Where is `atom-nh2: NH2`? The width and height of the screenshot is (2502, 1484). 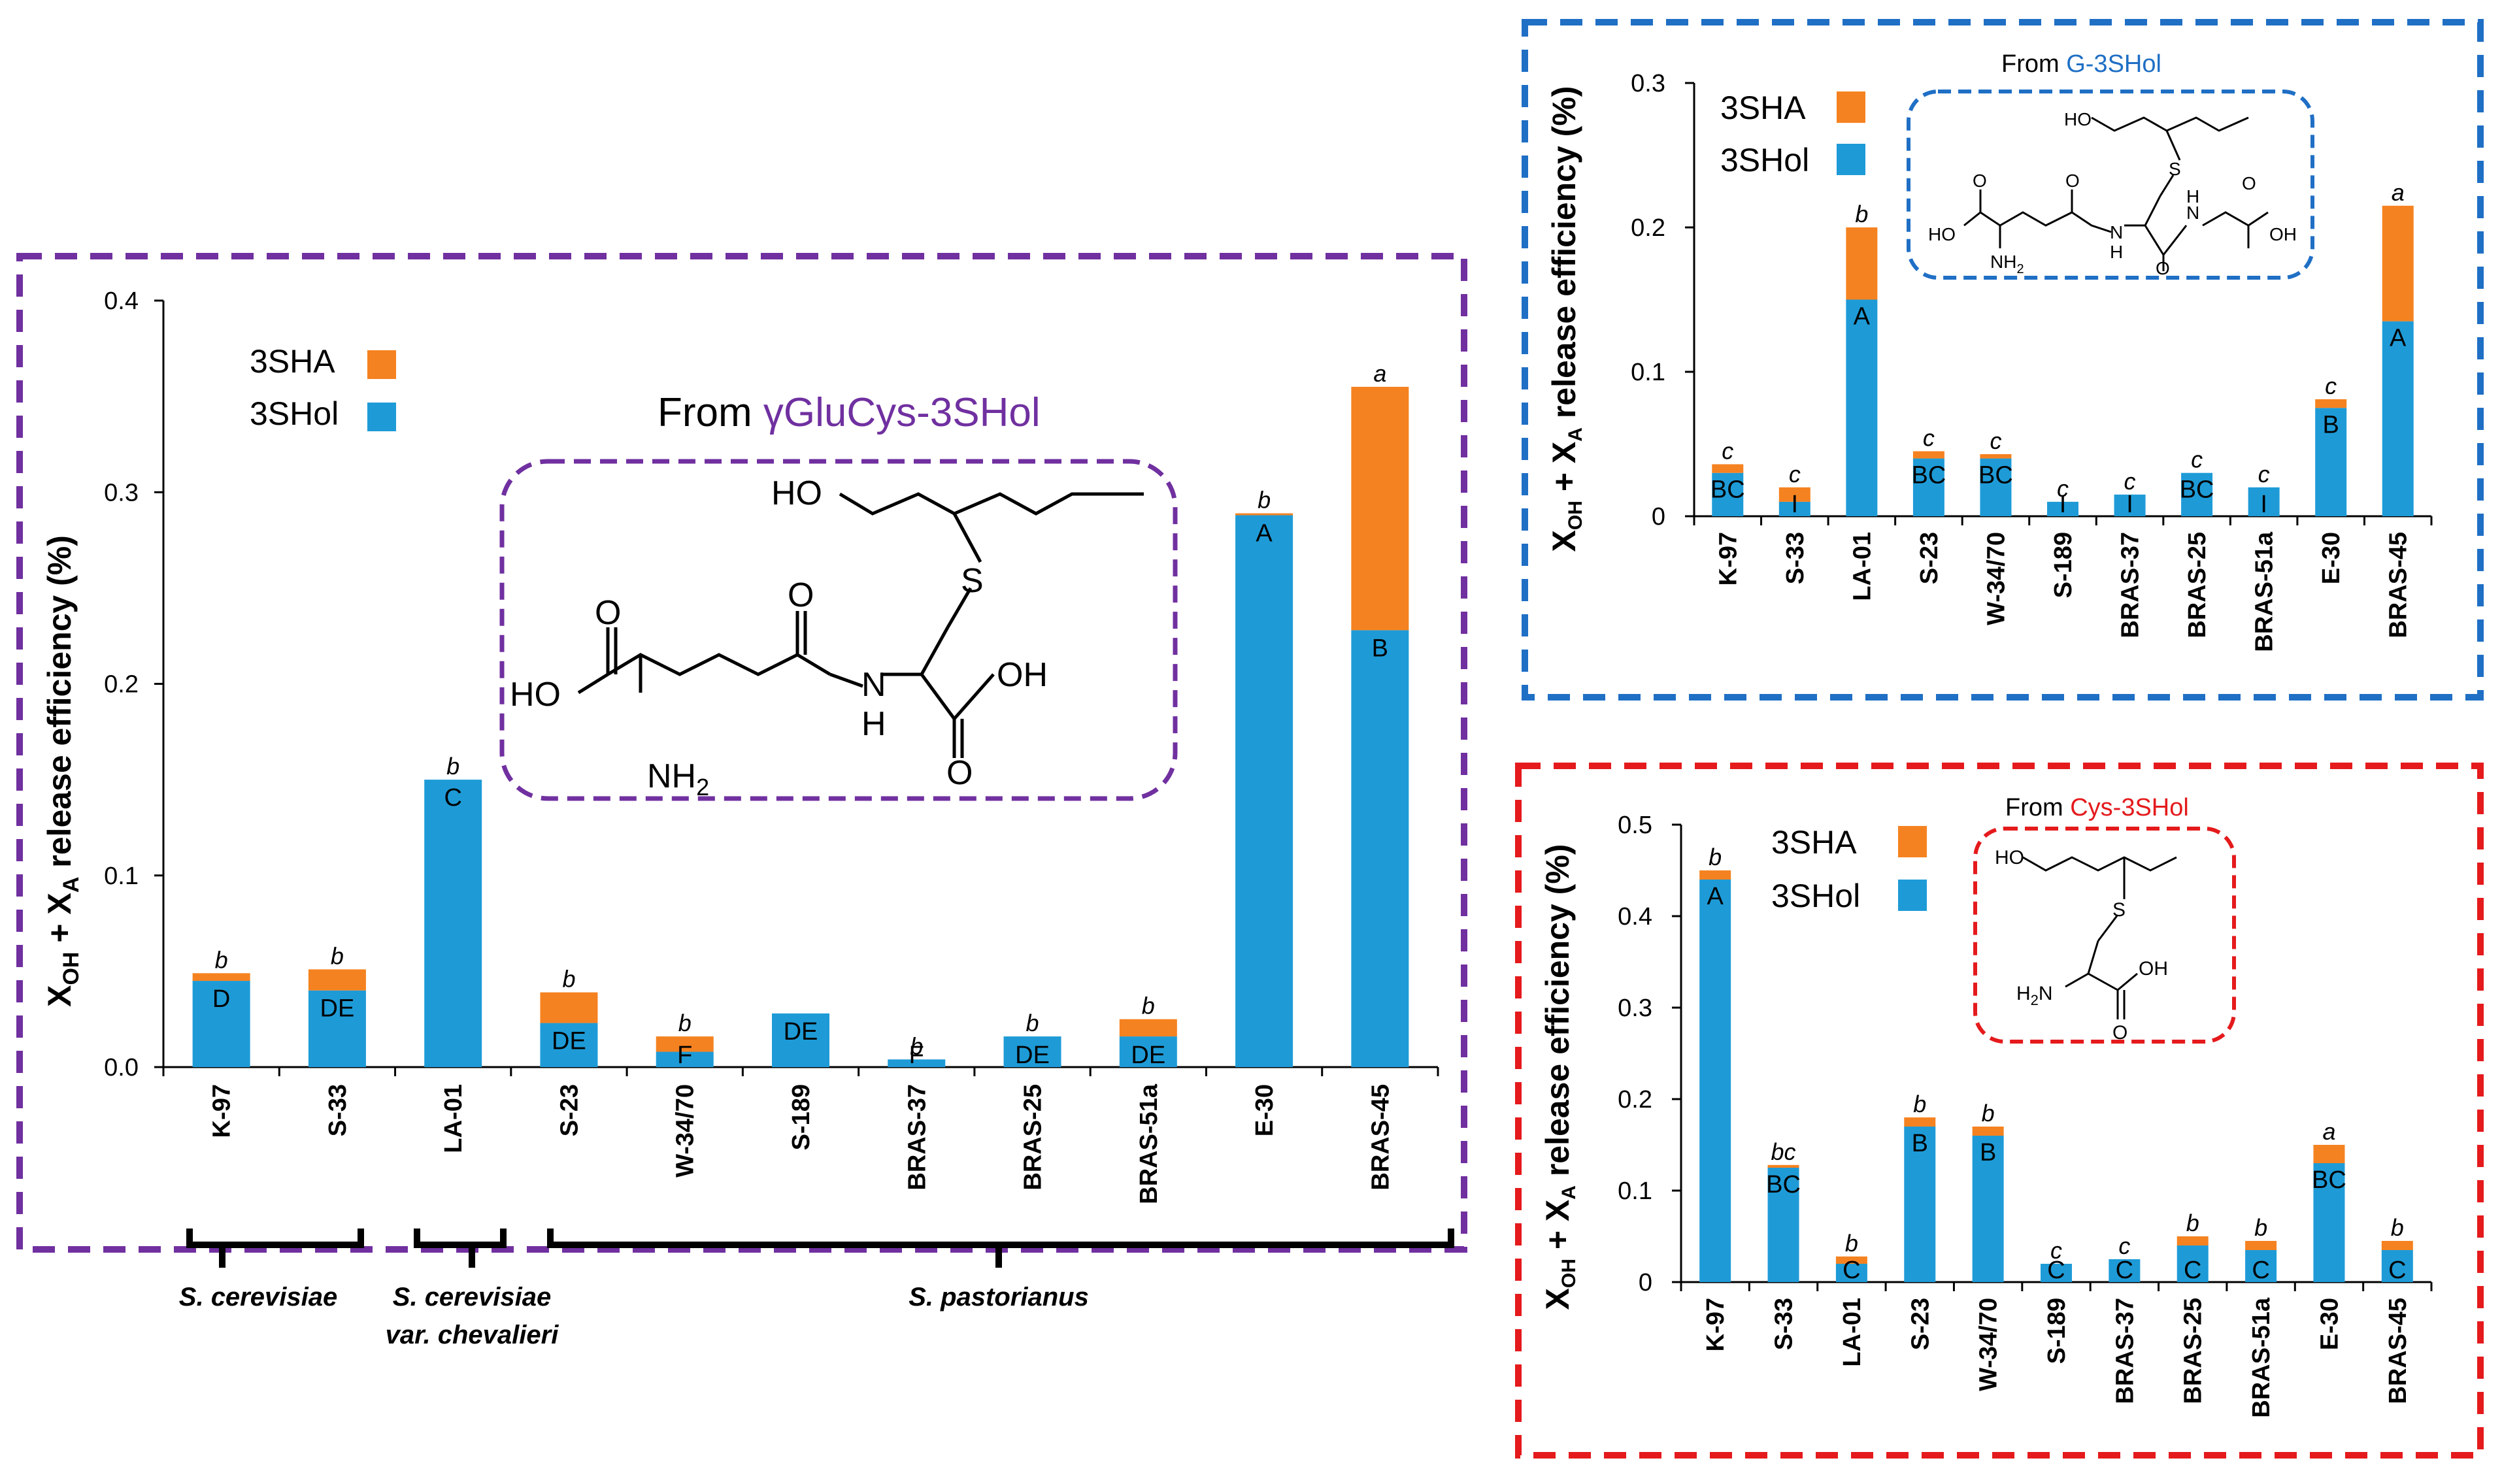
atom-nh2: NH2 is located at coordinates (2007, 264).